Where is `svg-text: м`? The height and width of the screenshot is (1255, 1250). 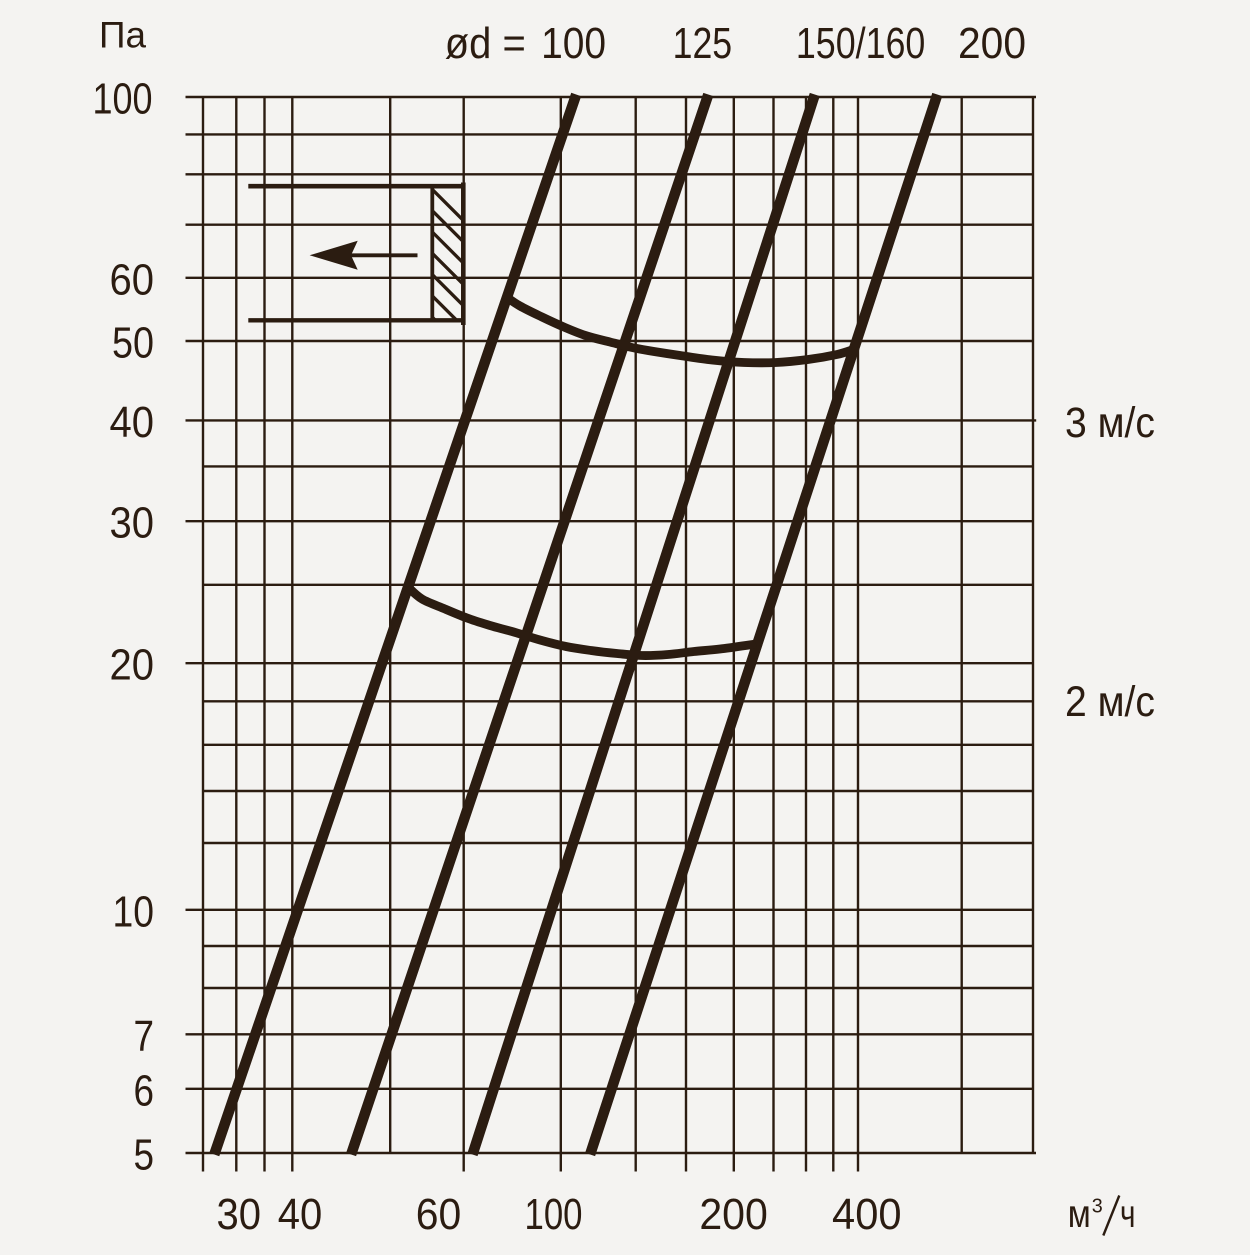
svg-text: м is located at coordinates (1079, 1214).